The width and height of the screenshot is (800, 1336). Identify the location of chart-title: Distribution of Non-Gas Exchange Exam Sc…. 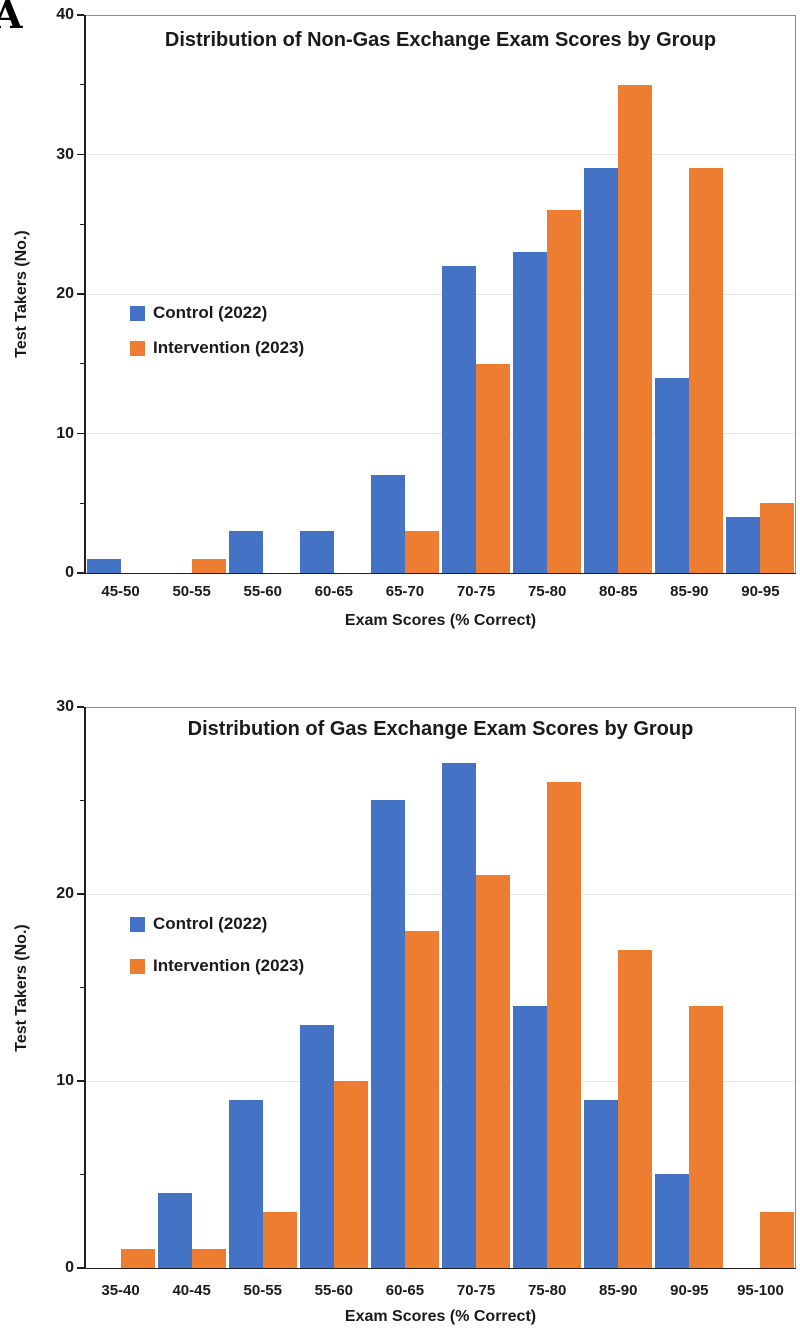
(440, 40).